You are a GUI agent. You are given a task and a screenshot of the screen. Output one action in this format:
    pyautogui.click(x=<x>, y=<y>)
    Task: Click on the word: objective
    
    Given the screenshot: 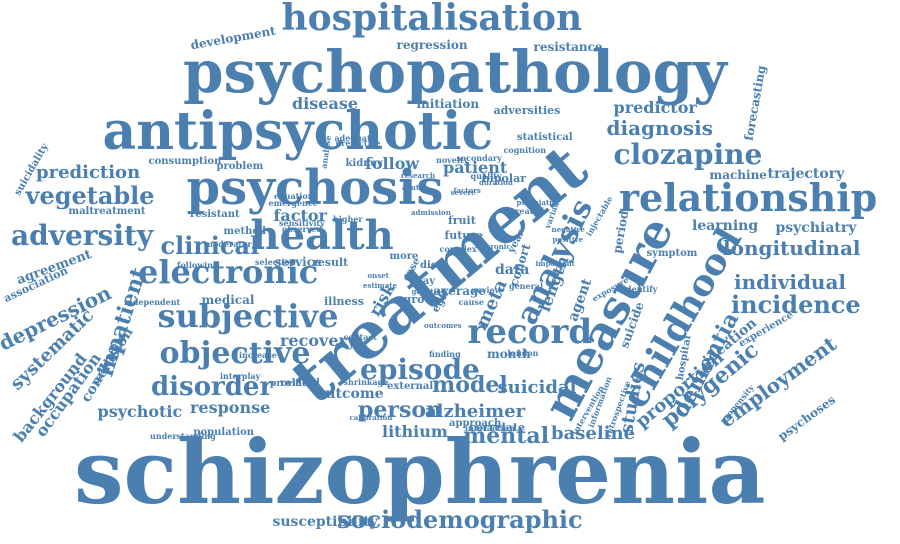 What is the action you would take?
    pyautogui.click(x=235, y=353)
    